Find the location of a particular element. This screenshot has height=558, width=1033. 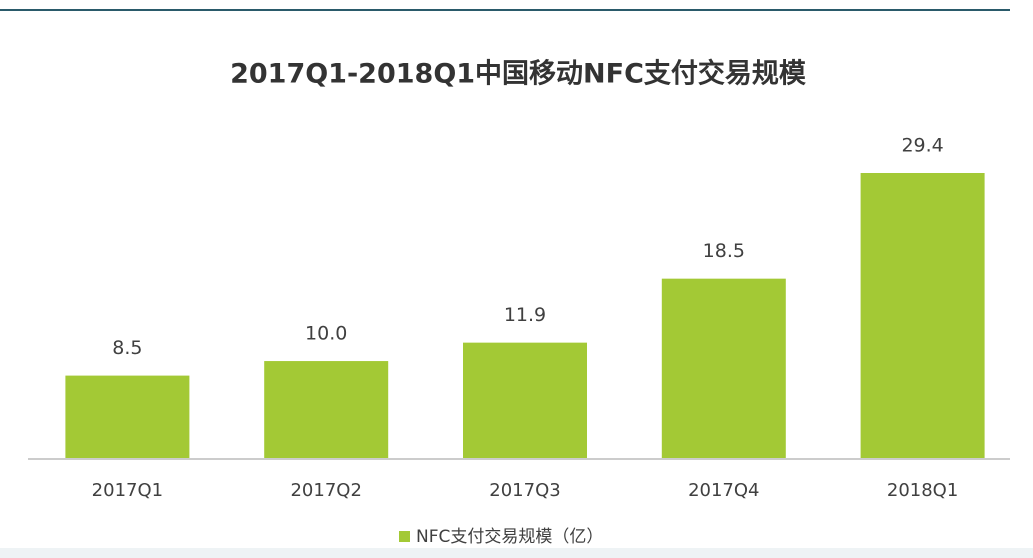

legend-label: NFC支付交易规模（亿） is located at coordinates (509, 537).